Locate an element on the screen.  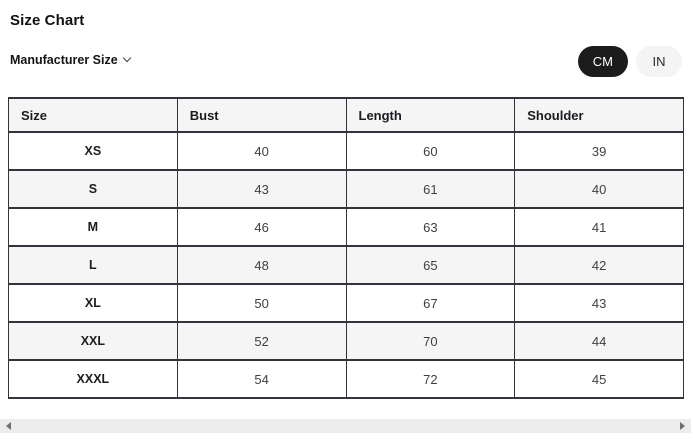
shoulder-value: 44 is located at coordinates (599, 341).